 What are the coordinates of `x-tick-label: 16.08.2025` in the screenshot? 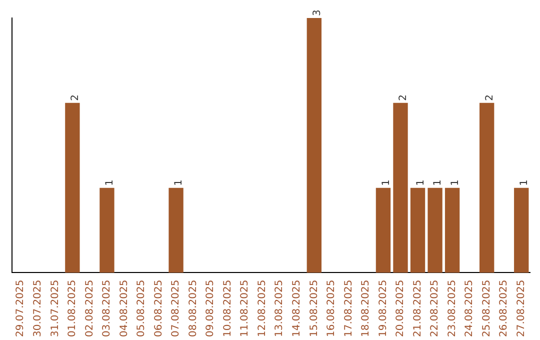 It's located at (332, 309).